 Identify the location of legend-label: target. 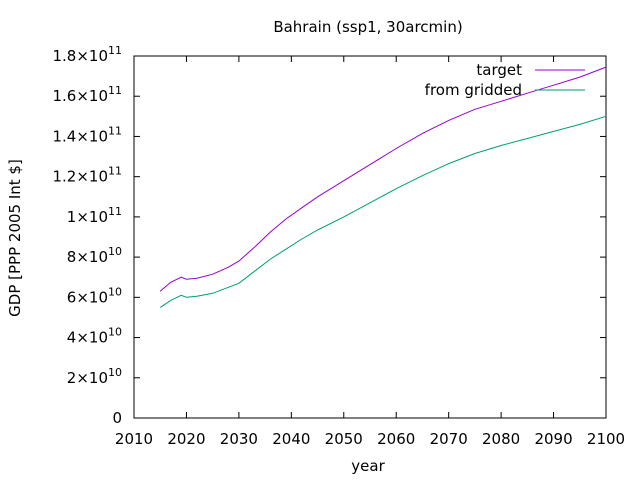
(499, 70).